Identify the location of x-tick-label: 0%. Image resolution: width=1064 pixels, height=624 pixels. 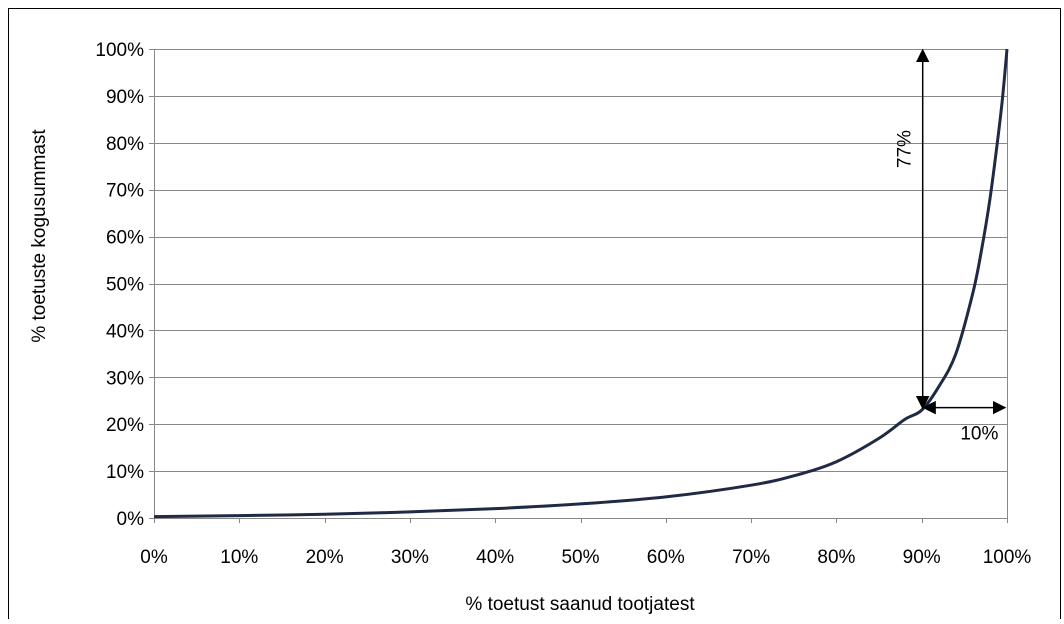
(154, 557).